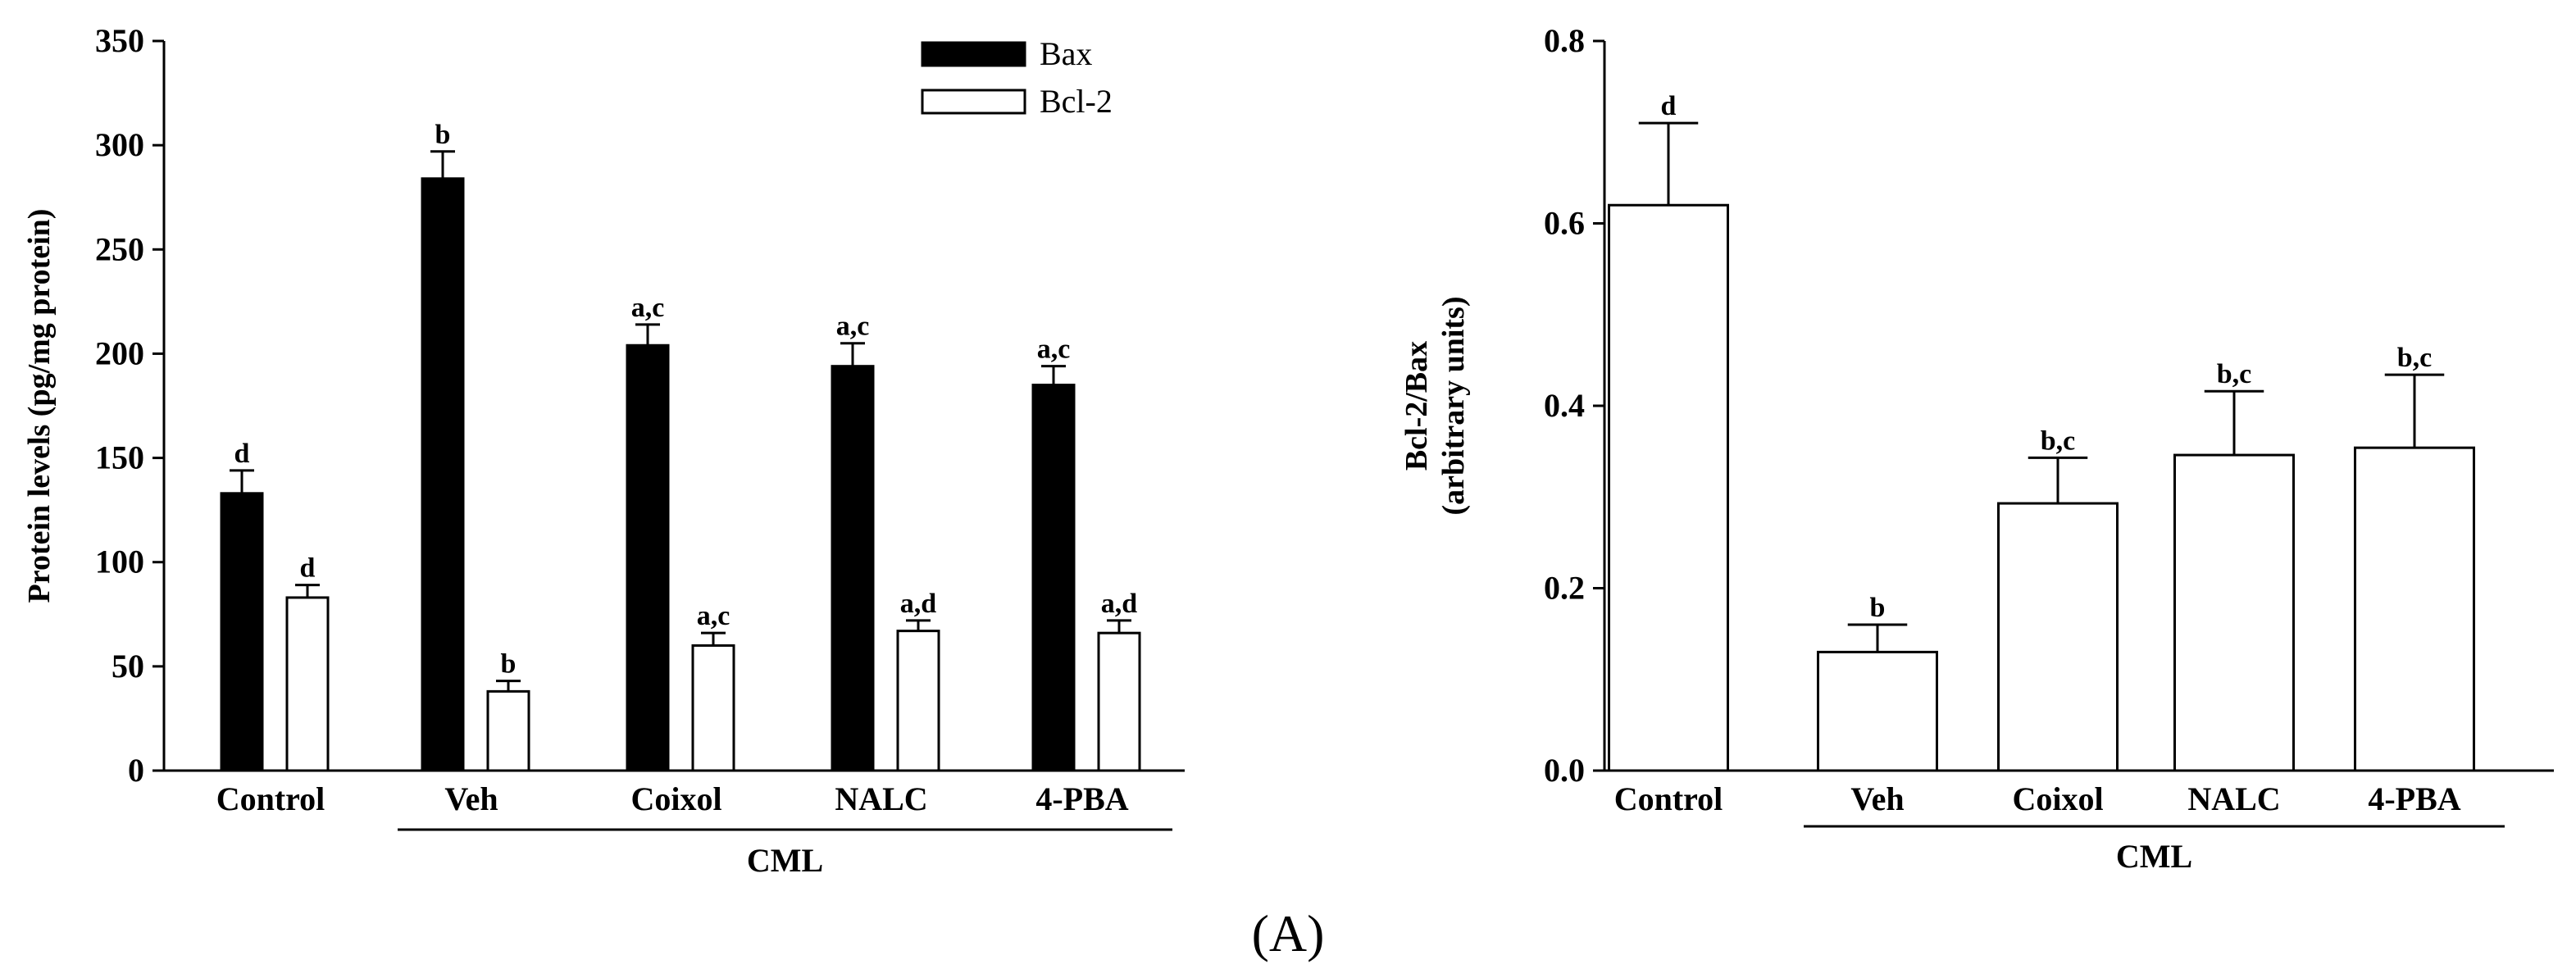 This screenshot has width=2576, height=978. Describe the element at coordinates (119, 562) in the screenshot. I see `y-tick-label: 100` at that location.